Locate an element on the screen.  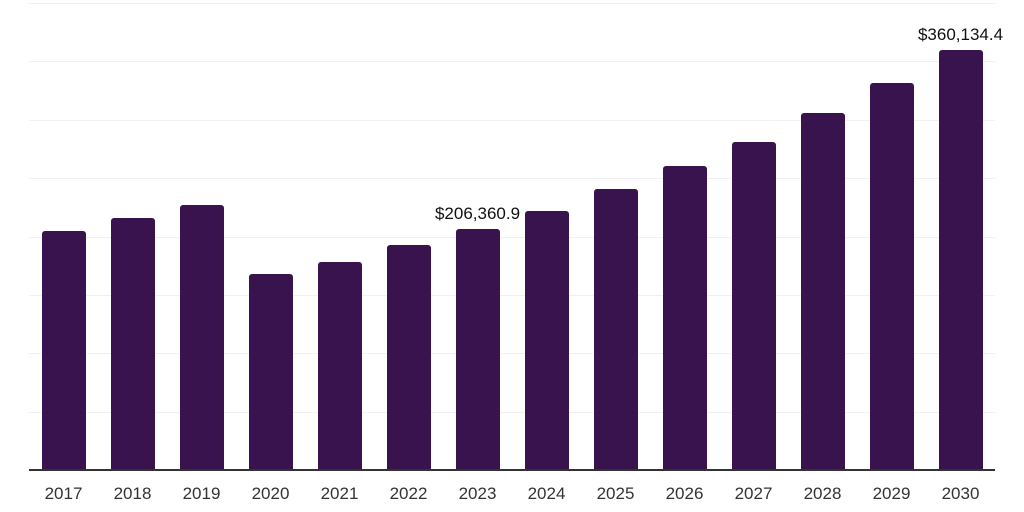
bar-2025 is located at coordinates (615, 329).